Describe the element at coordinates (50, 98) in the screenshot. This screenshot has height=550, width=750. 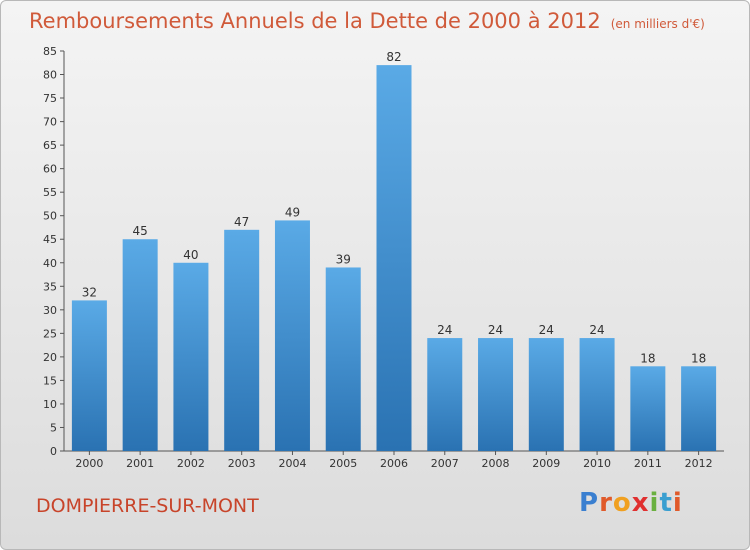
I see `y-tick-label: 75` at that location.